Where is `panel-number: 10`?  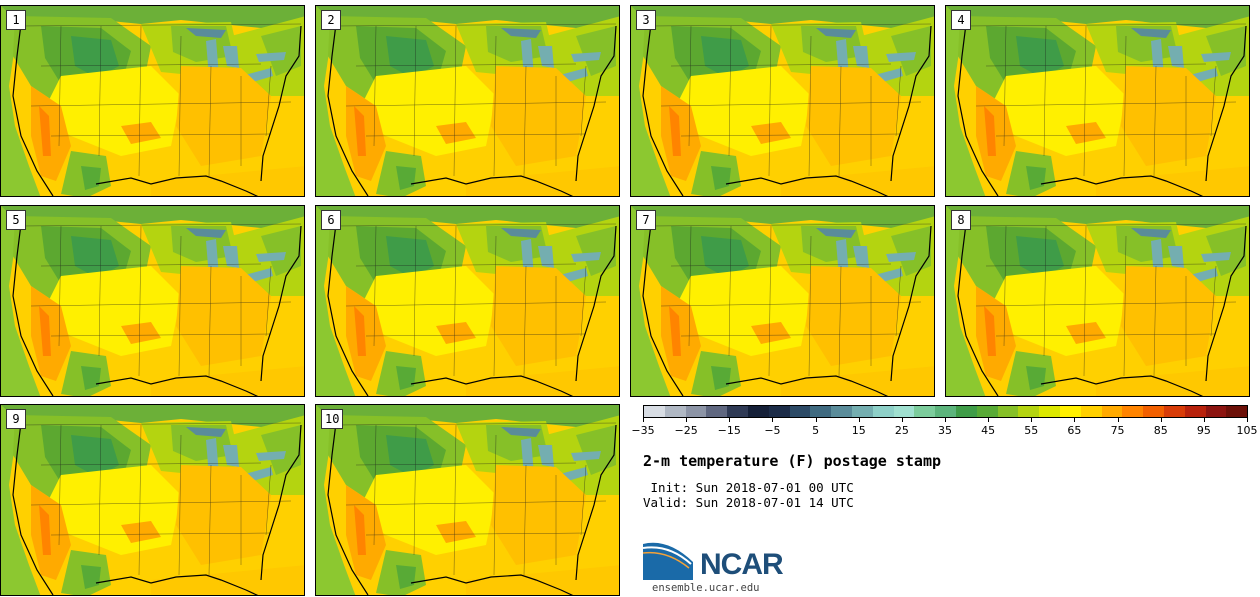
panel-number: 10 is located at coordinates (332, 419).